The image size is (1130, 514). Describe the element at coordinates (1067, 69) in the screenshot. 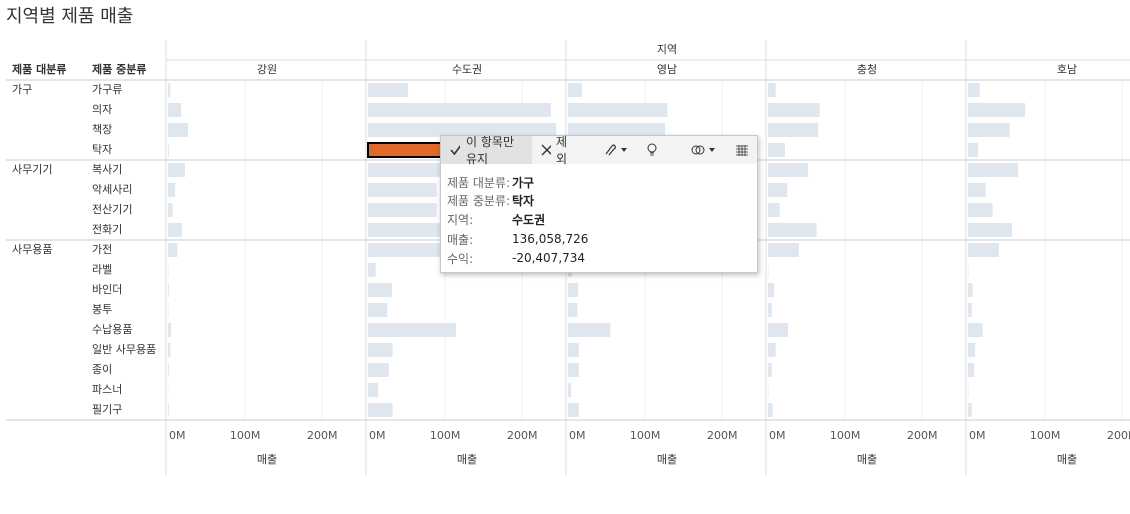

I see `region-label: 호남` at that location.